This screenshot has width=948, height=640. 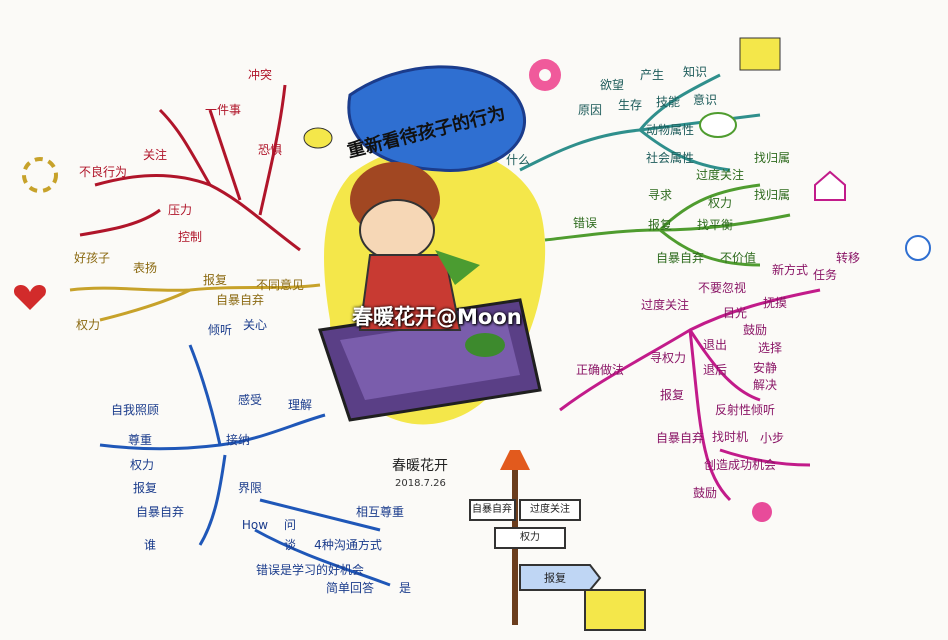 What do you see at coordinates (848, 258) in the screenshot?
I see `label-redirect: 转移` at bounding box center [848, 258].